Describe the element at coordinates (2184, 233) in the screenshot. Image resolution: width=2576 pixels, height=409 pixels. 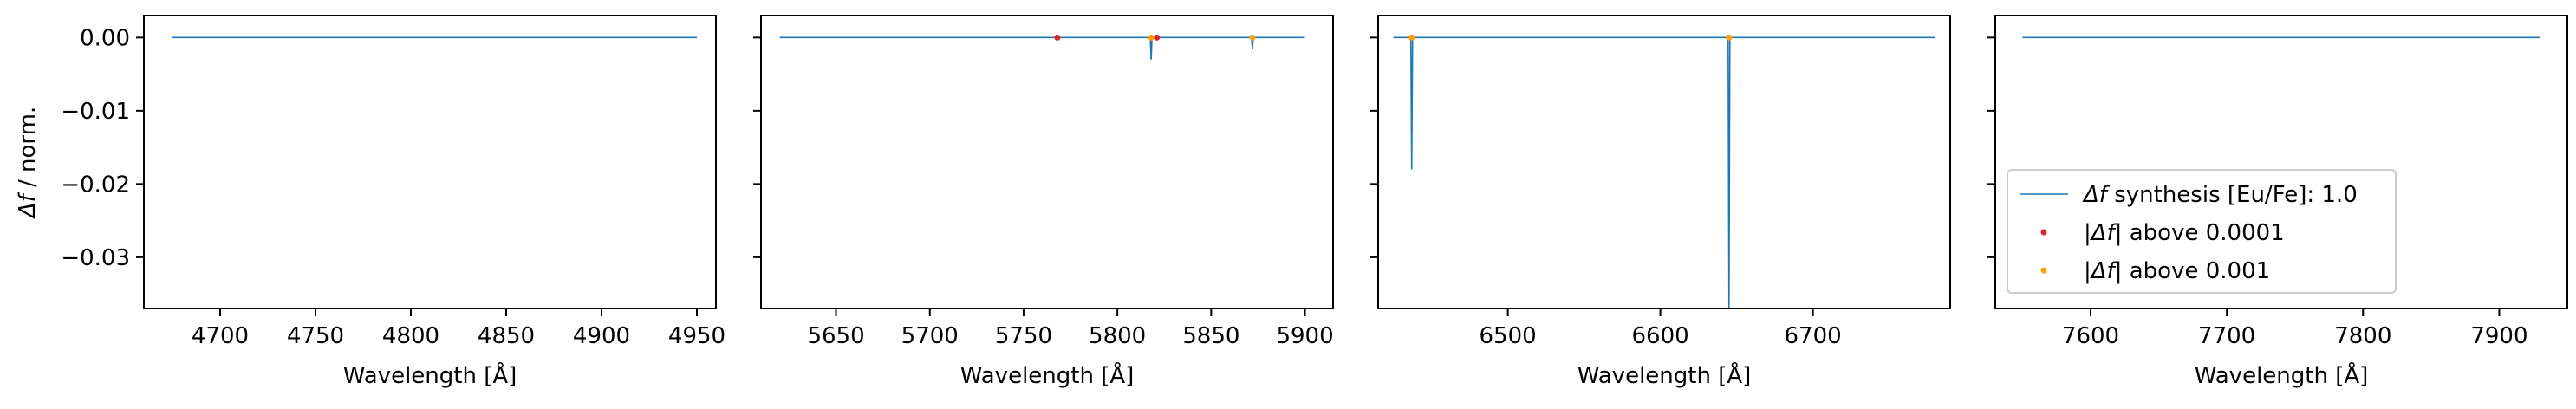
I see `legend-entry-label: |Δf| above 0.0001` at that location.